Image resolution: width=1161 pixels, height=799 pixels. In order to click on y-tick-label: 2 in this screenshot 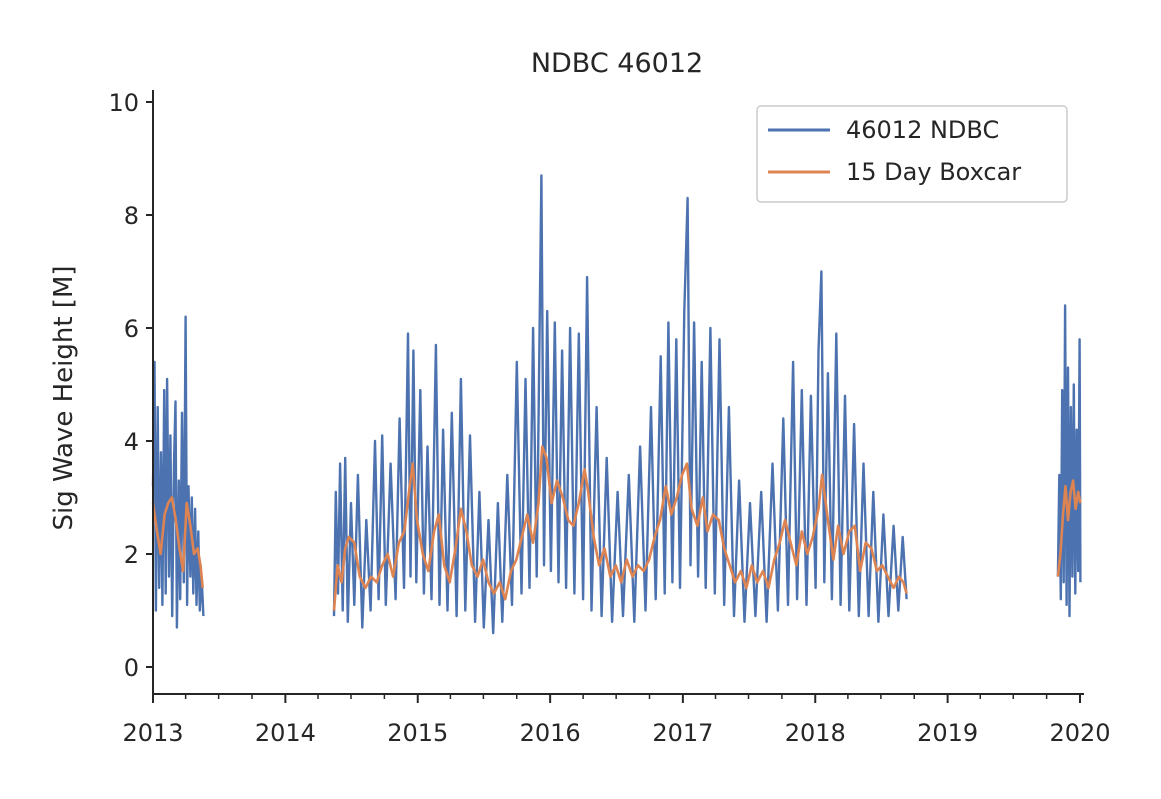, I will do `click(131, 555)`.